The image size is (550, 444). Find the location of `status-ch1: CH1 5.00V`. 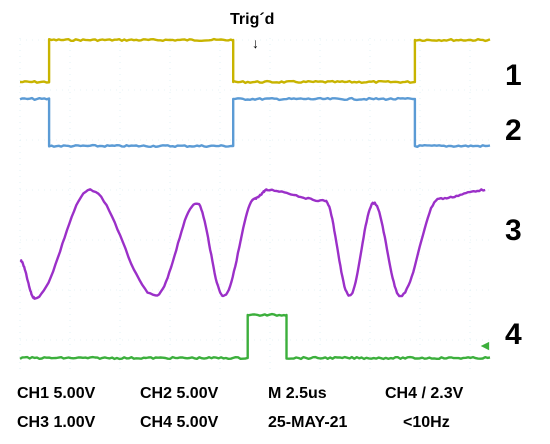

status-ch1: CH1 5.00V is located at coordinates (56, 393).